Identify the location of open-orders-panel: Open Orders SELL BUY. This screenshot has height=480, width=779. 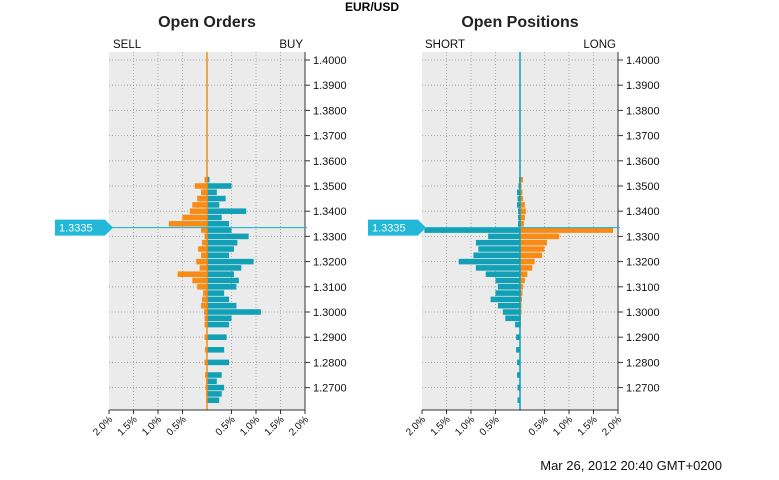
(208, 32).